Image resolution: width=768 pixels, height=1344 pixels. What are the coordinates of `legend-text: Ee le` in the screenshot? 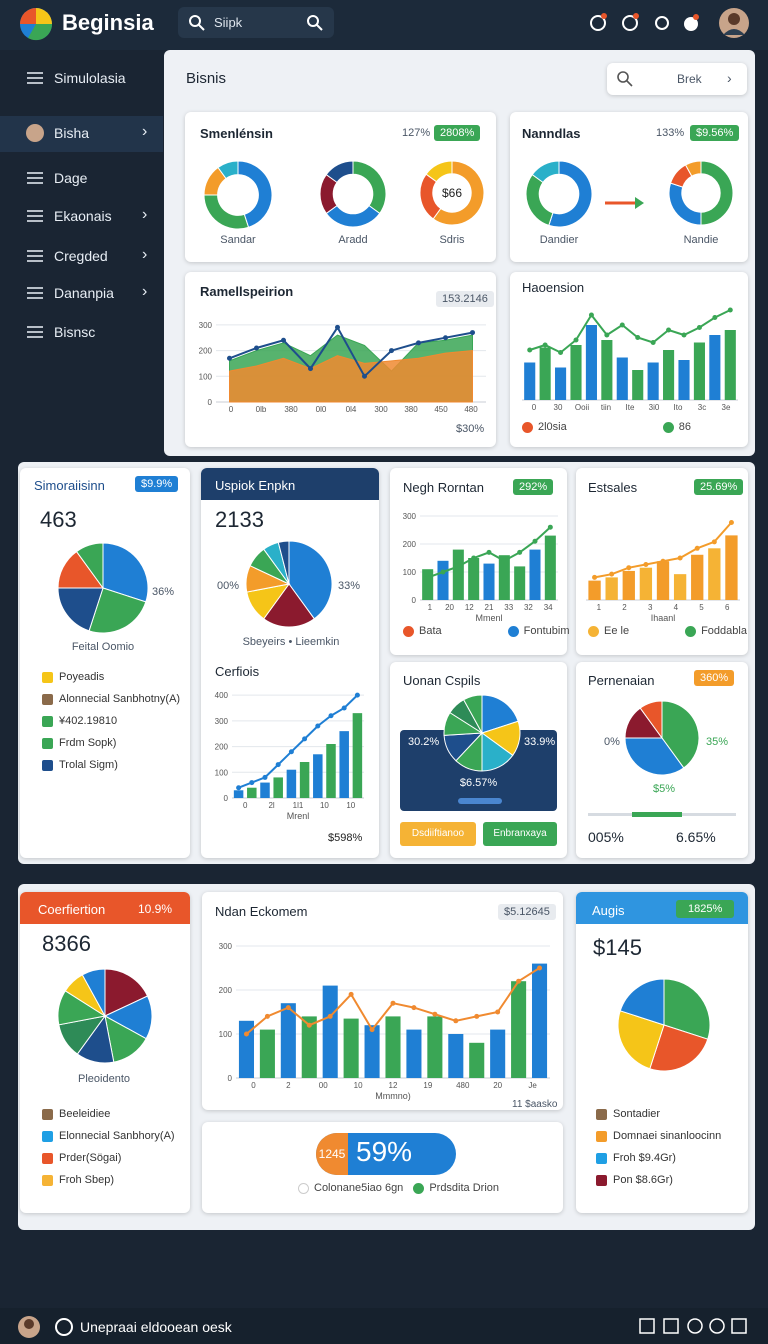 It's located at (617, 631).